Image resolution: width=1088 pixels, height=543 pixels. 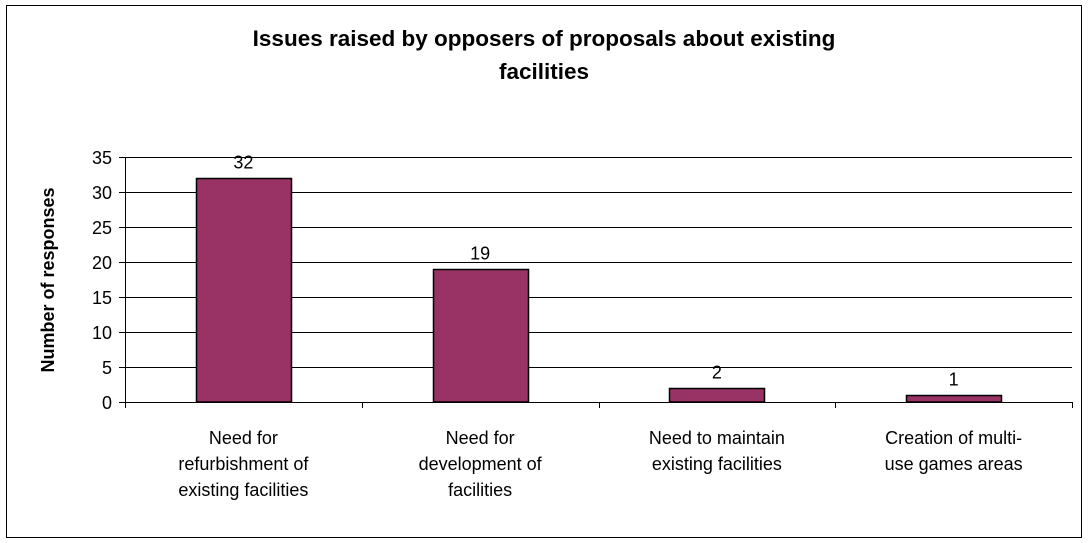 What do you see at coordinates (102, 333) in the screenshot?
I see `y-tick-label: 10` at bounding box center [102, 333].